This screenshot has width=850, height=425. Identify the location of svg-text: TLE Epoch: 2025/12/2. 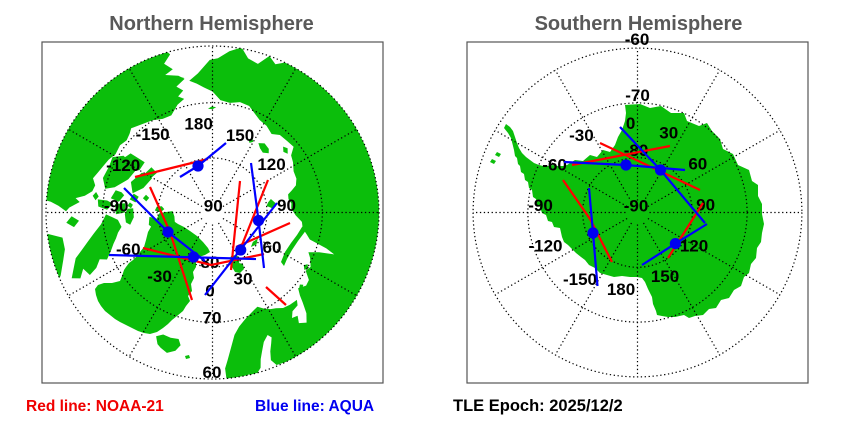
(538, 406).